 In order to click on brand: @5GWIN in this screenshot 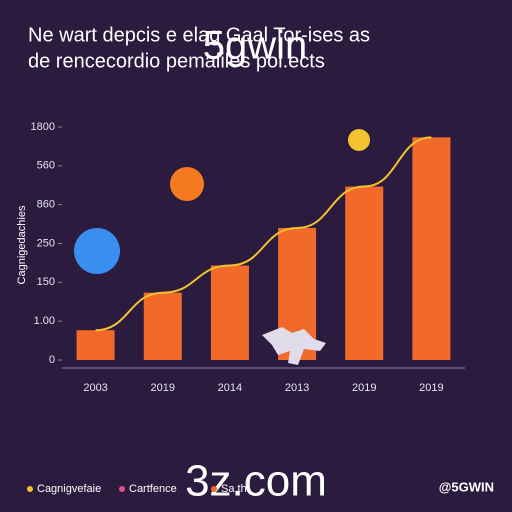, I will do `click(466, 486)`.